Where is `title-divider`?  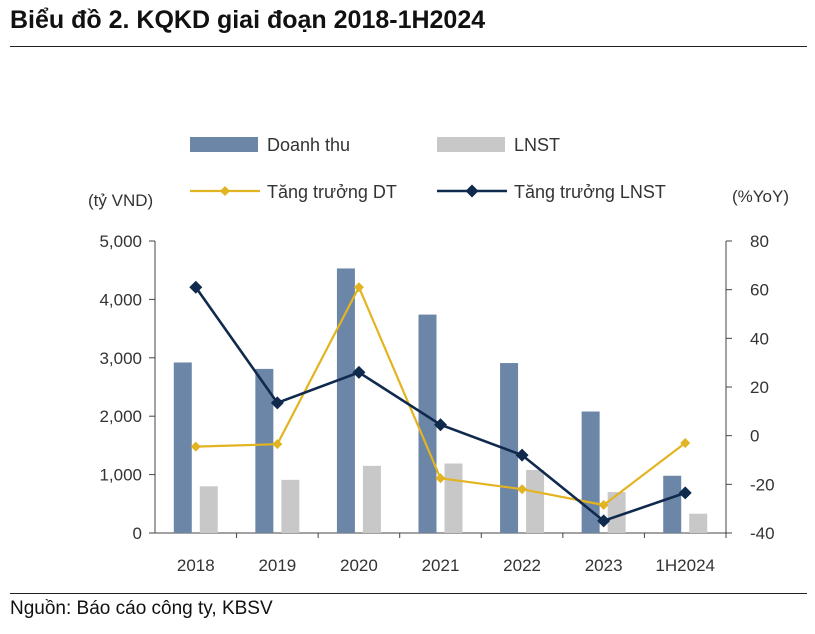 title-divider is located at coordinates (408, 46).